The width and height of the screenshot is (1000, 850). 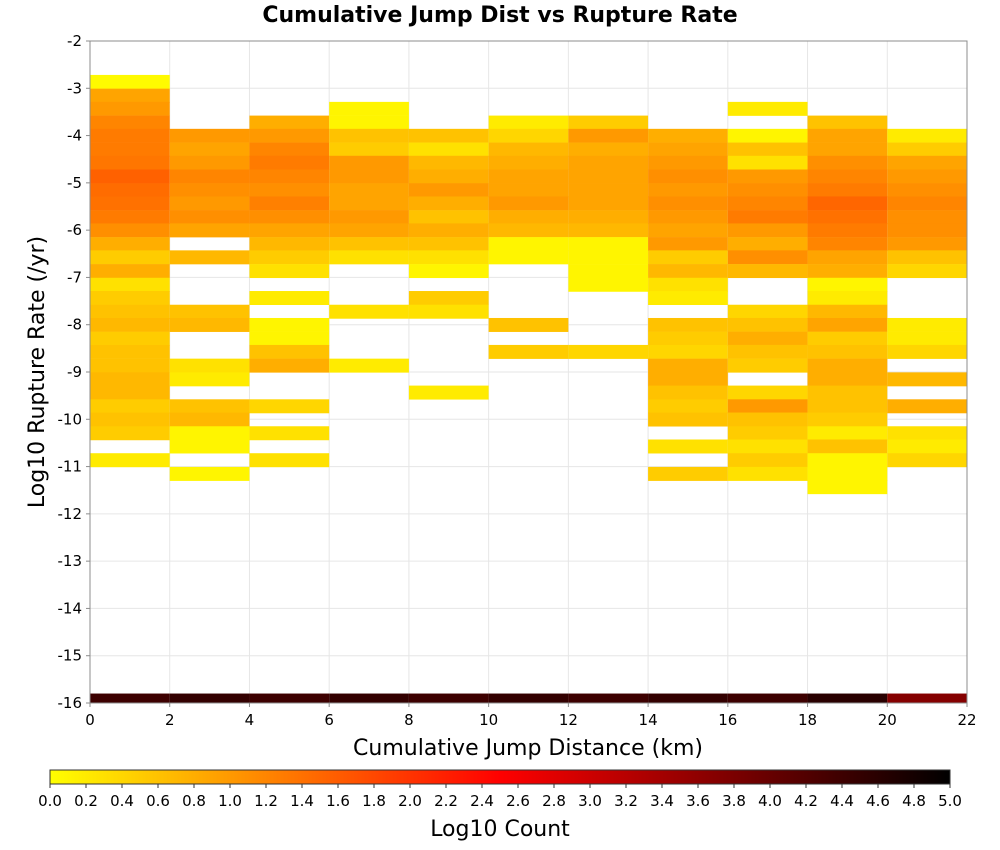 What do you see at coordinates (329, 720) in the screenshot?
I see `x-tick-label: 6` at bounding box center [329, 720].